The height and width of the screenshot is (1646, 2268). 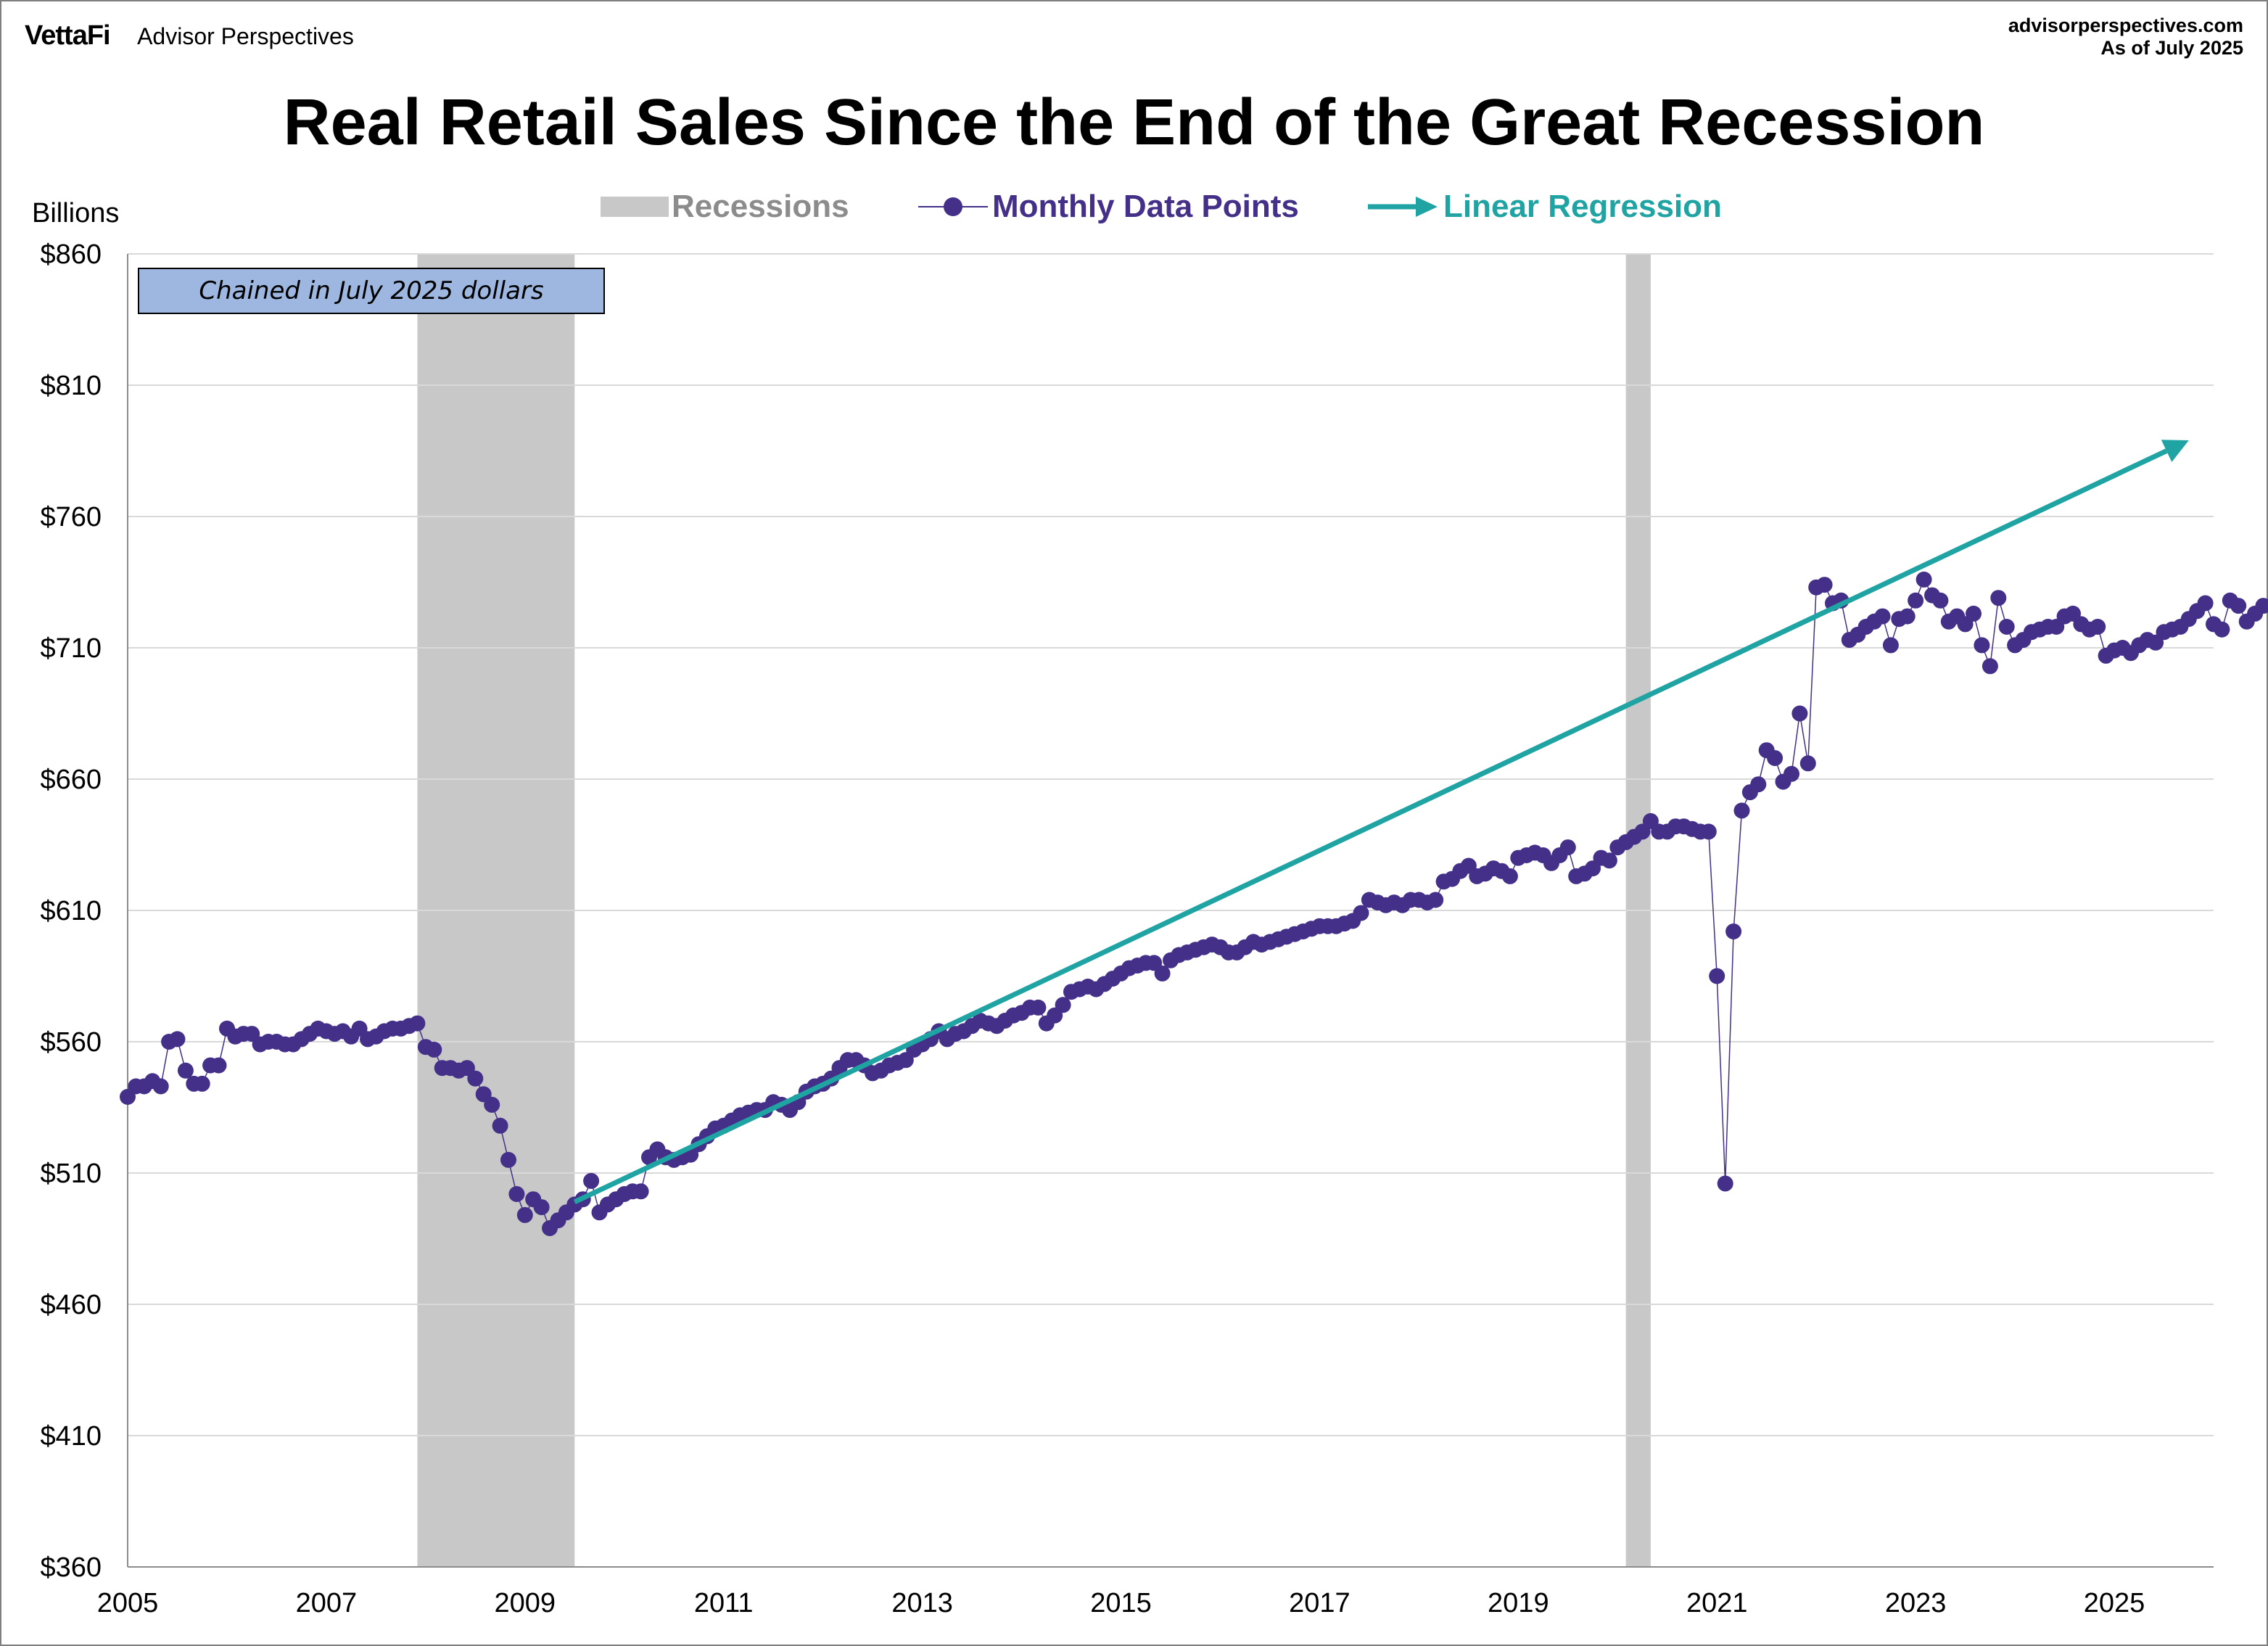 What do you see at coordinates (371, 291) in the screenshot?
I see `units-note: Chained in July 2025 dollars` at bounding box center [371, 291].